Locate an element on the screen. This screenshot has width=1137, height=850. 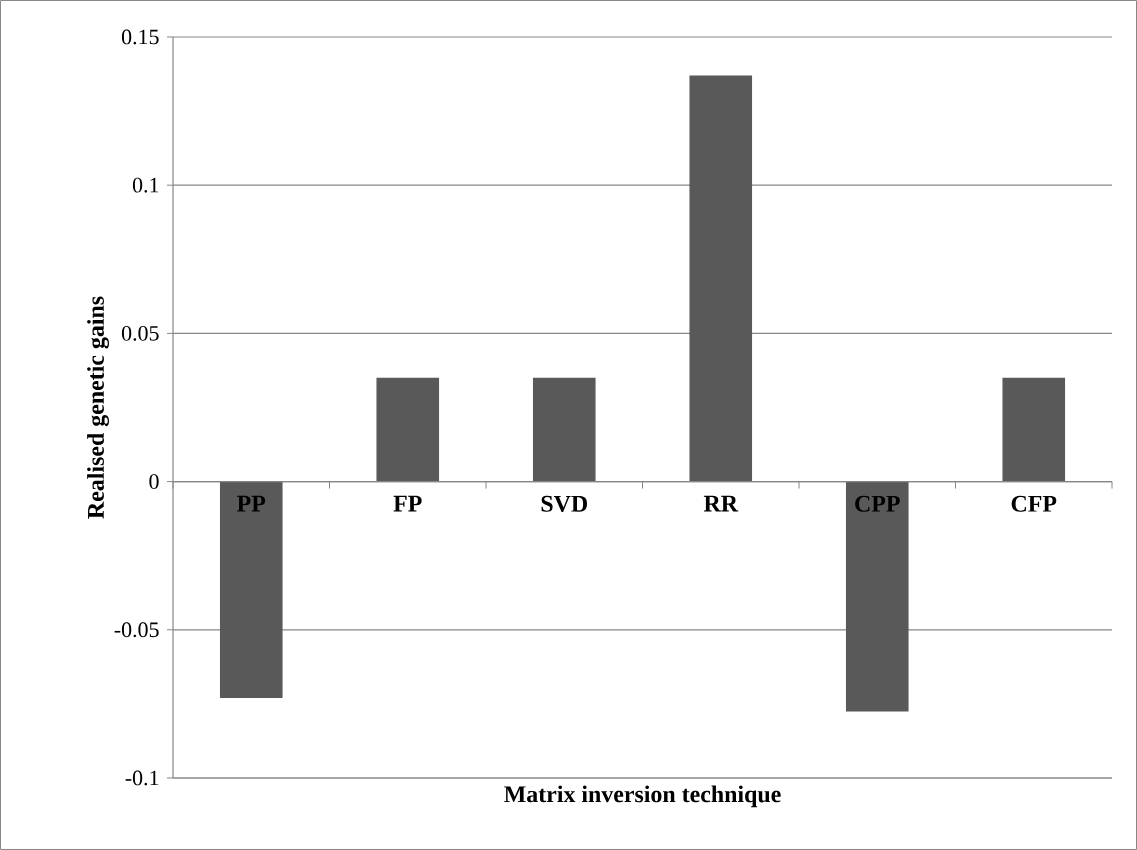
y-tick-label: 0 is located at coordinates (154, 481).